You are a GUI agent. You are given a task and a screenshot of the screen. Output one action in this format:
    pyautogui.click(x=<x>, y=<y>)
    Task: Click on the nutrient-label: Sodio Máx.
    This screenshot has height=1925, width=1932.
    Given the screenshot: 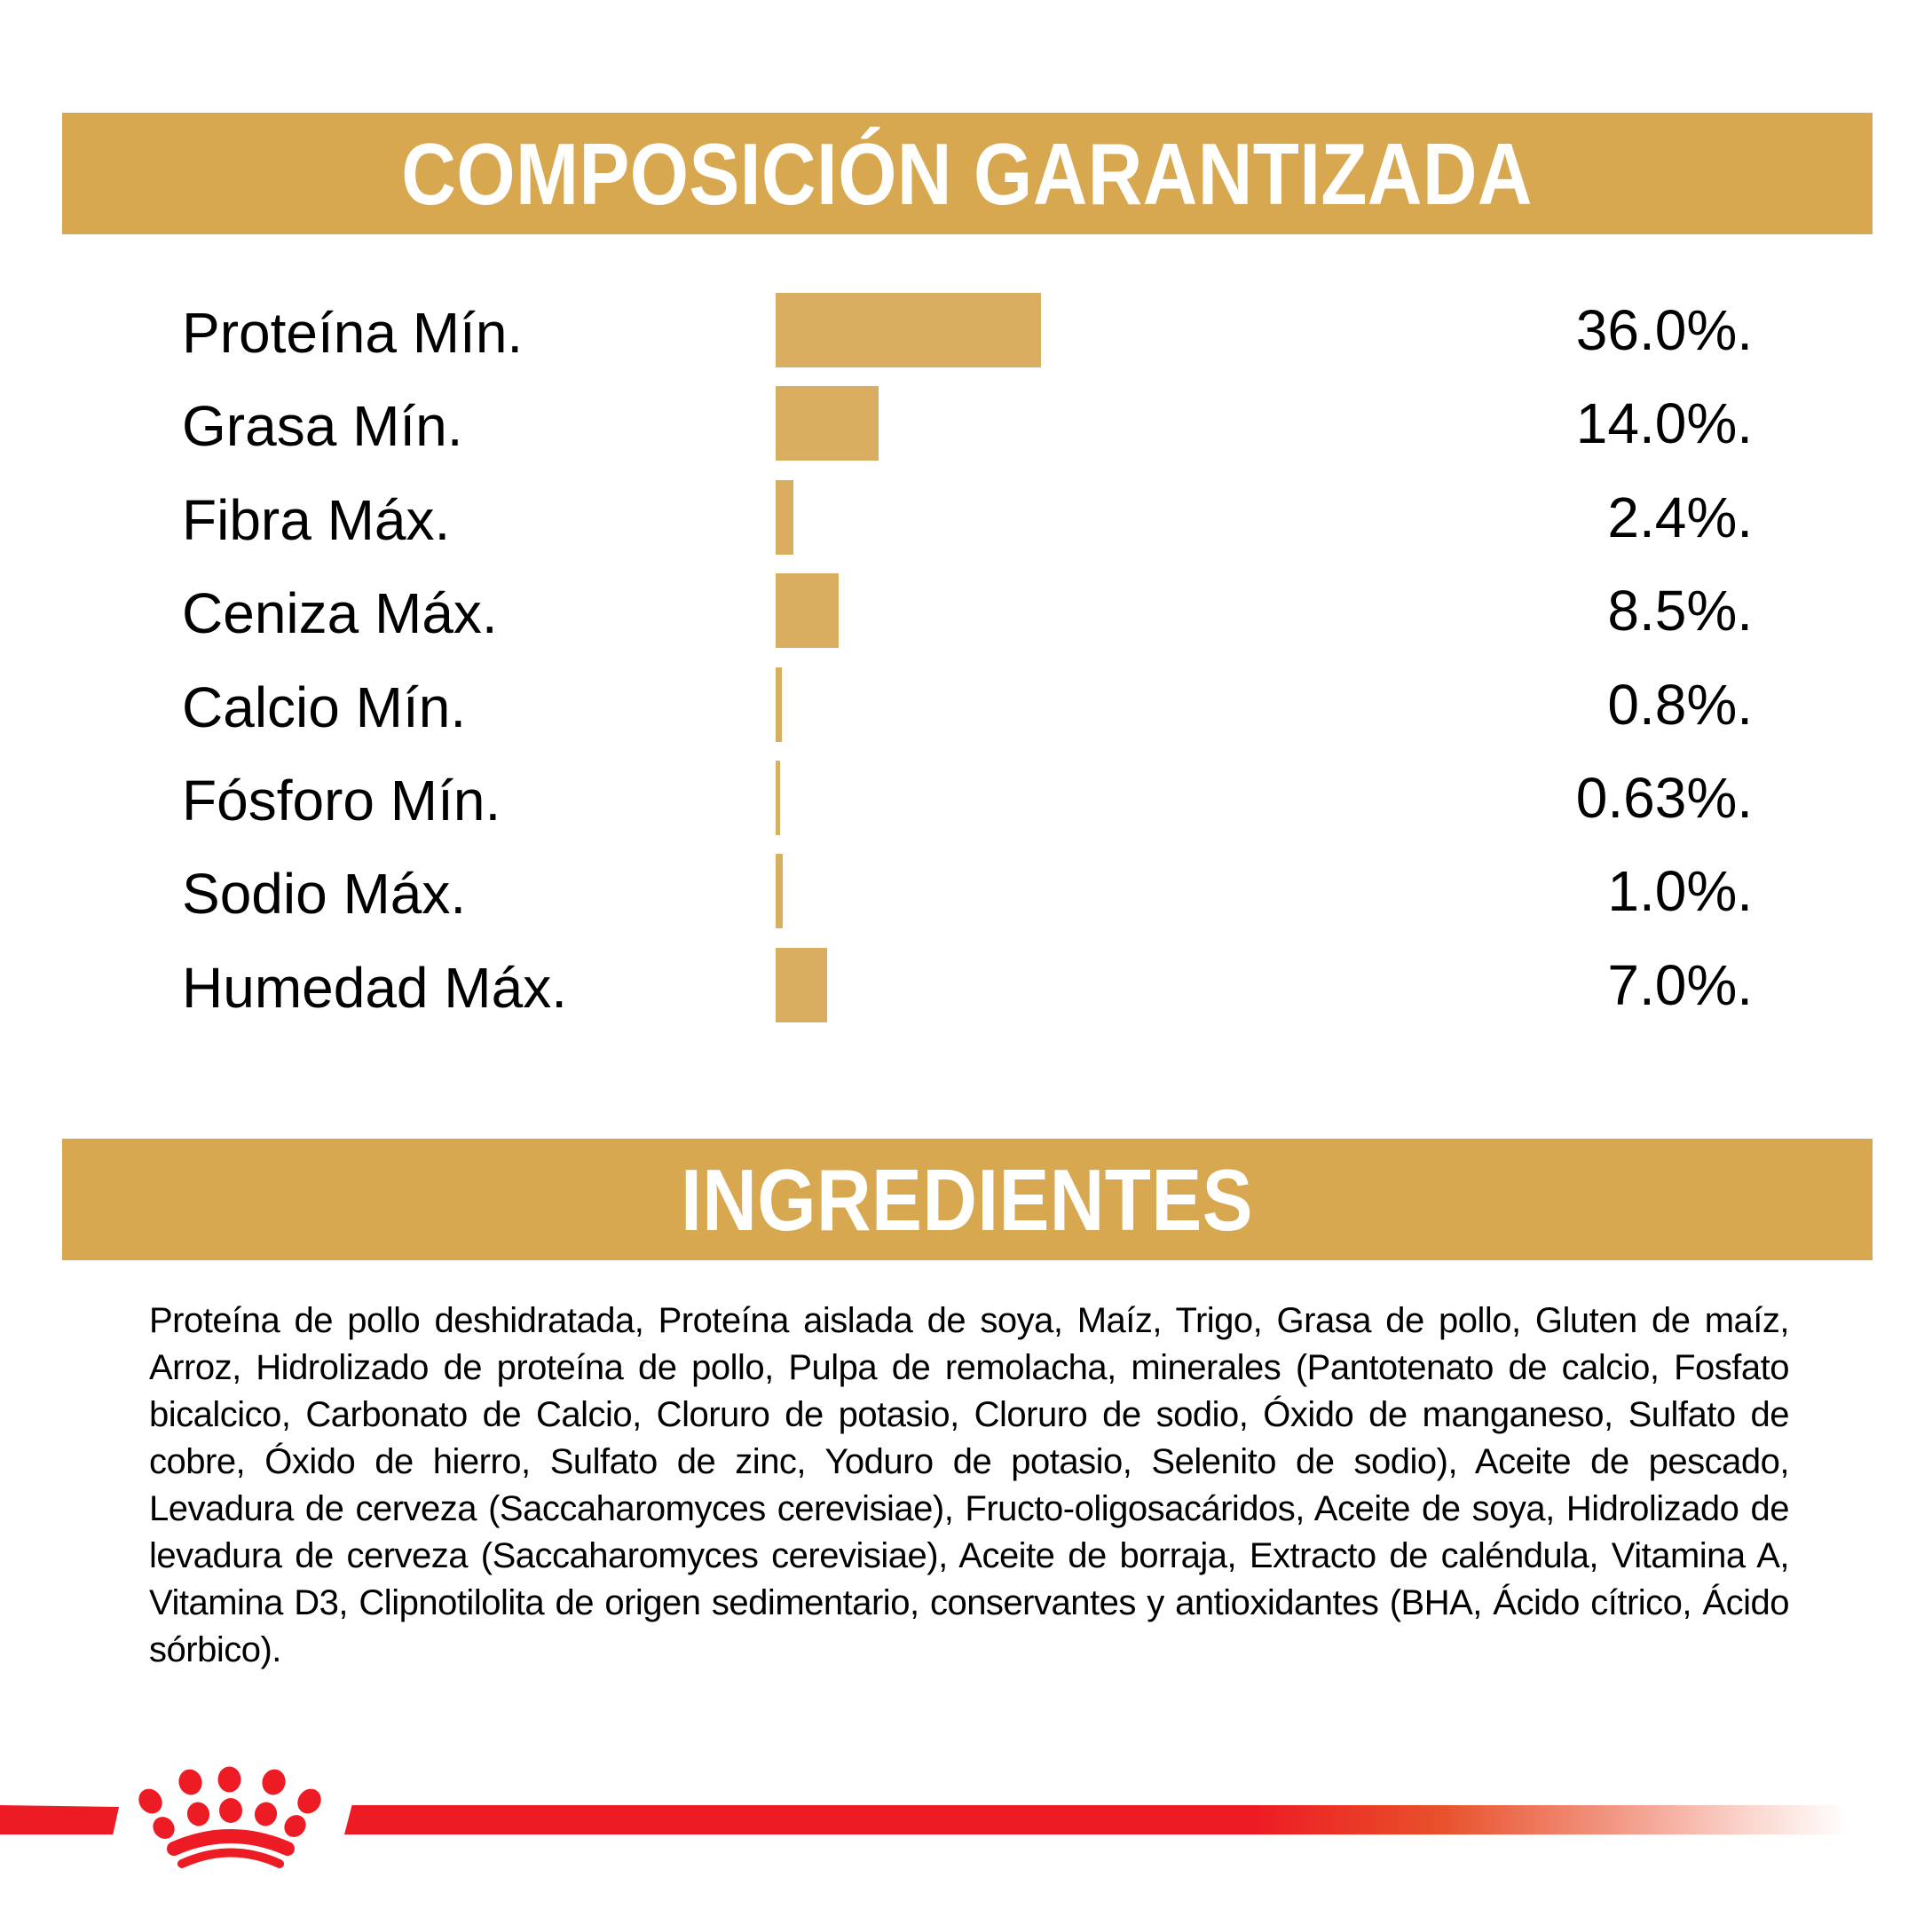 What is the action you would take?
    pyautogui.click(x=324, y=895)
    